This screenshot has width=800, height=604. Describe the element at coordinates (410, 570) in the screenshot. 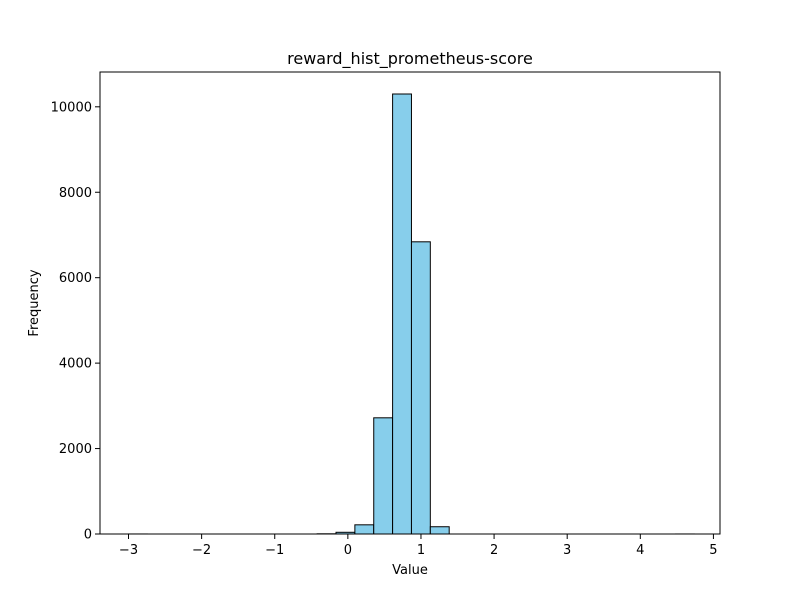

I see `x-axis-label: Value` at that location.